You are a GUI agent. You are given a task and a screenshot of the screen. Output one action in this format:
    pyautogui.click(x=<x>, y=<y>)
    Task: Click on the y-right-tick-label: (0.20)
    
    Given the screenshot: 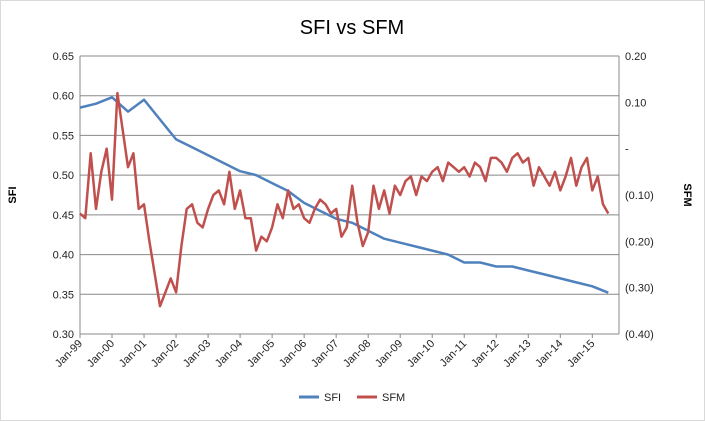 What is the action you would take?
    pyautogui.click(x=639, y=242)
    